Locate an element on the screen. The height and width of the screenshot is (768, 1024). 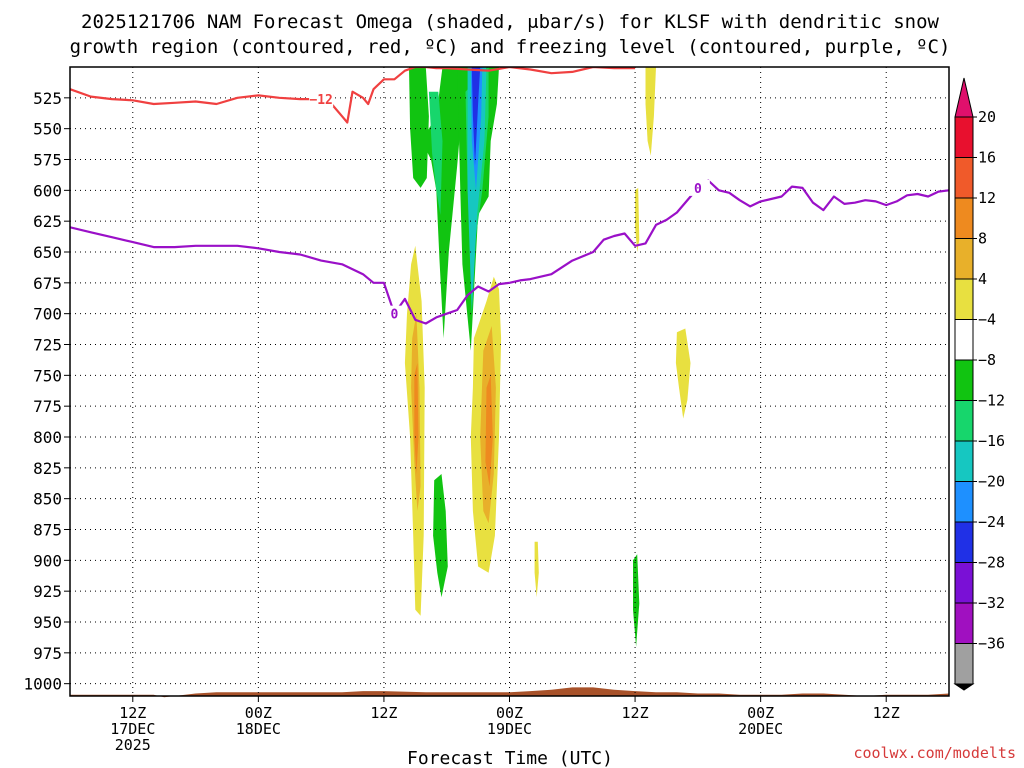
ytick-label-725: 725 is located at coordinates (47, 345).